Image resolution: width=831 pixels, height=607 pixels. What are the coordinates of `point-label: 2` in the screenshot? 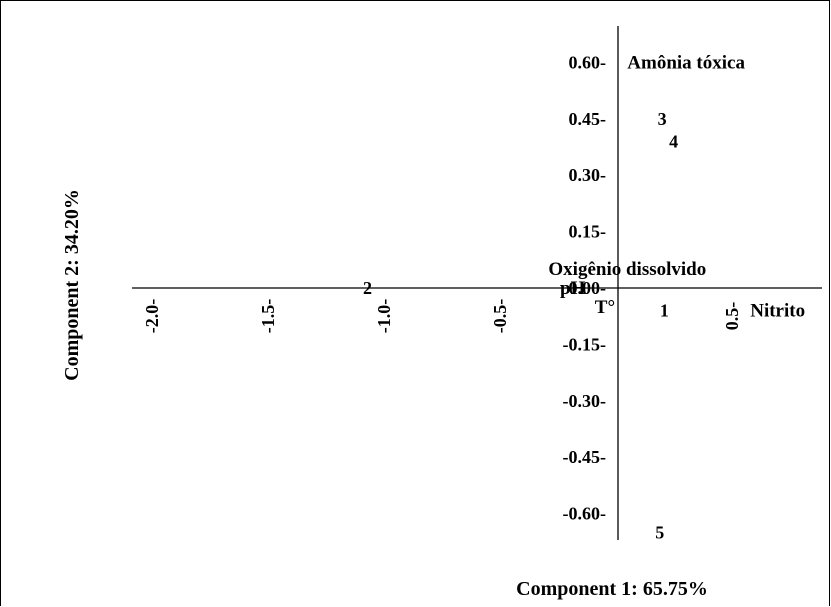 It's located at (367, 288).